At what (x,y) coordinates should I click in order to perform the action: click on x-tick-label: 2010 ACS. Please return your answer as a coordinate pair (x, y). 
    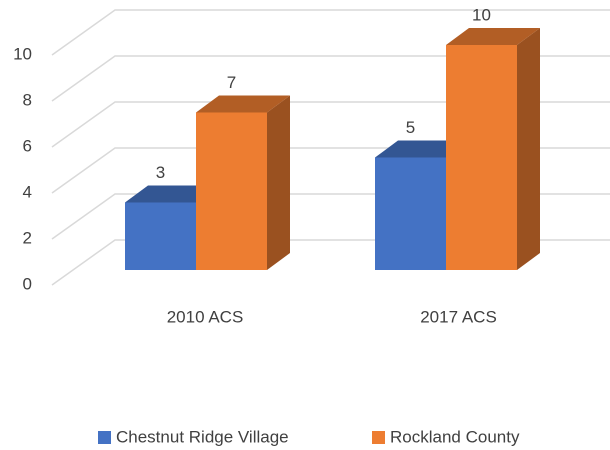
    Looking at the image, I should click on (205, 316).